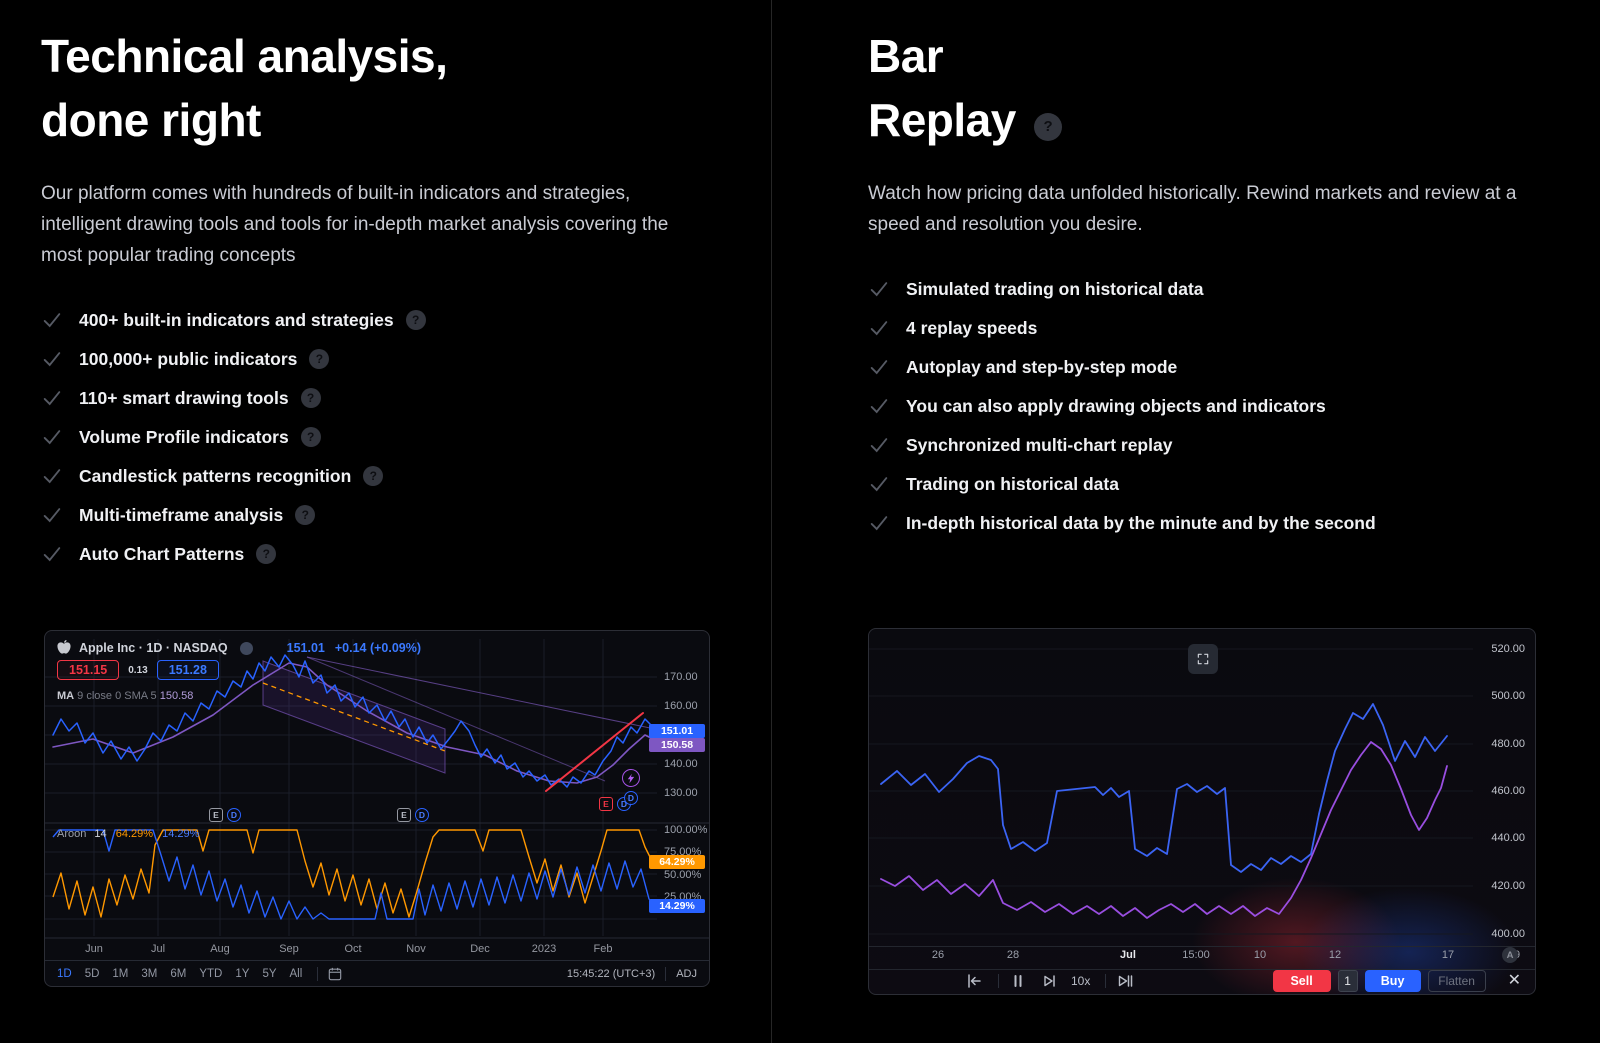  Describe the element at coordinates (211, 973) in the screenshot. I see `timeframe-ytd: YTD` at that location.